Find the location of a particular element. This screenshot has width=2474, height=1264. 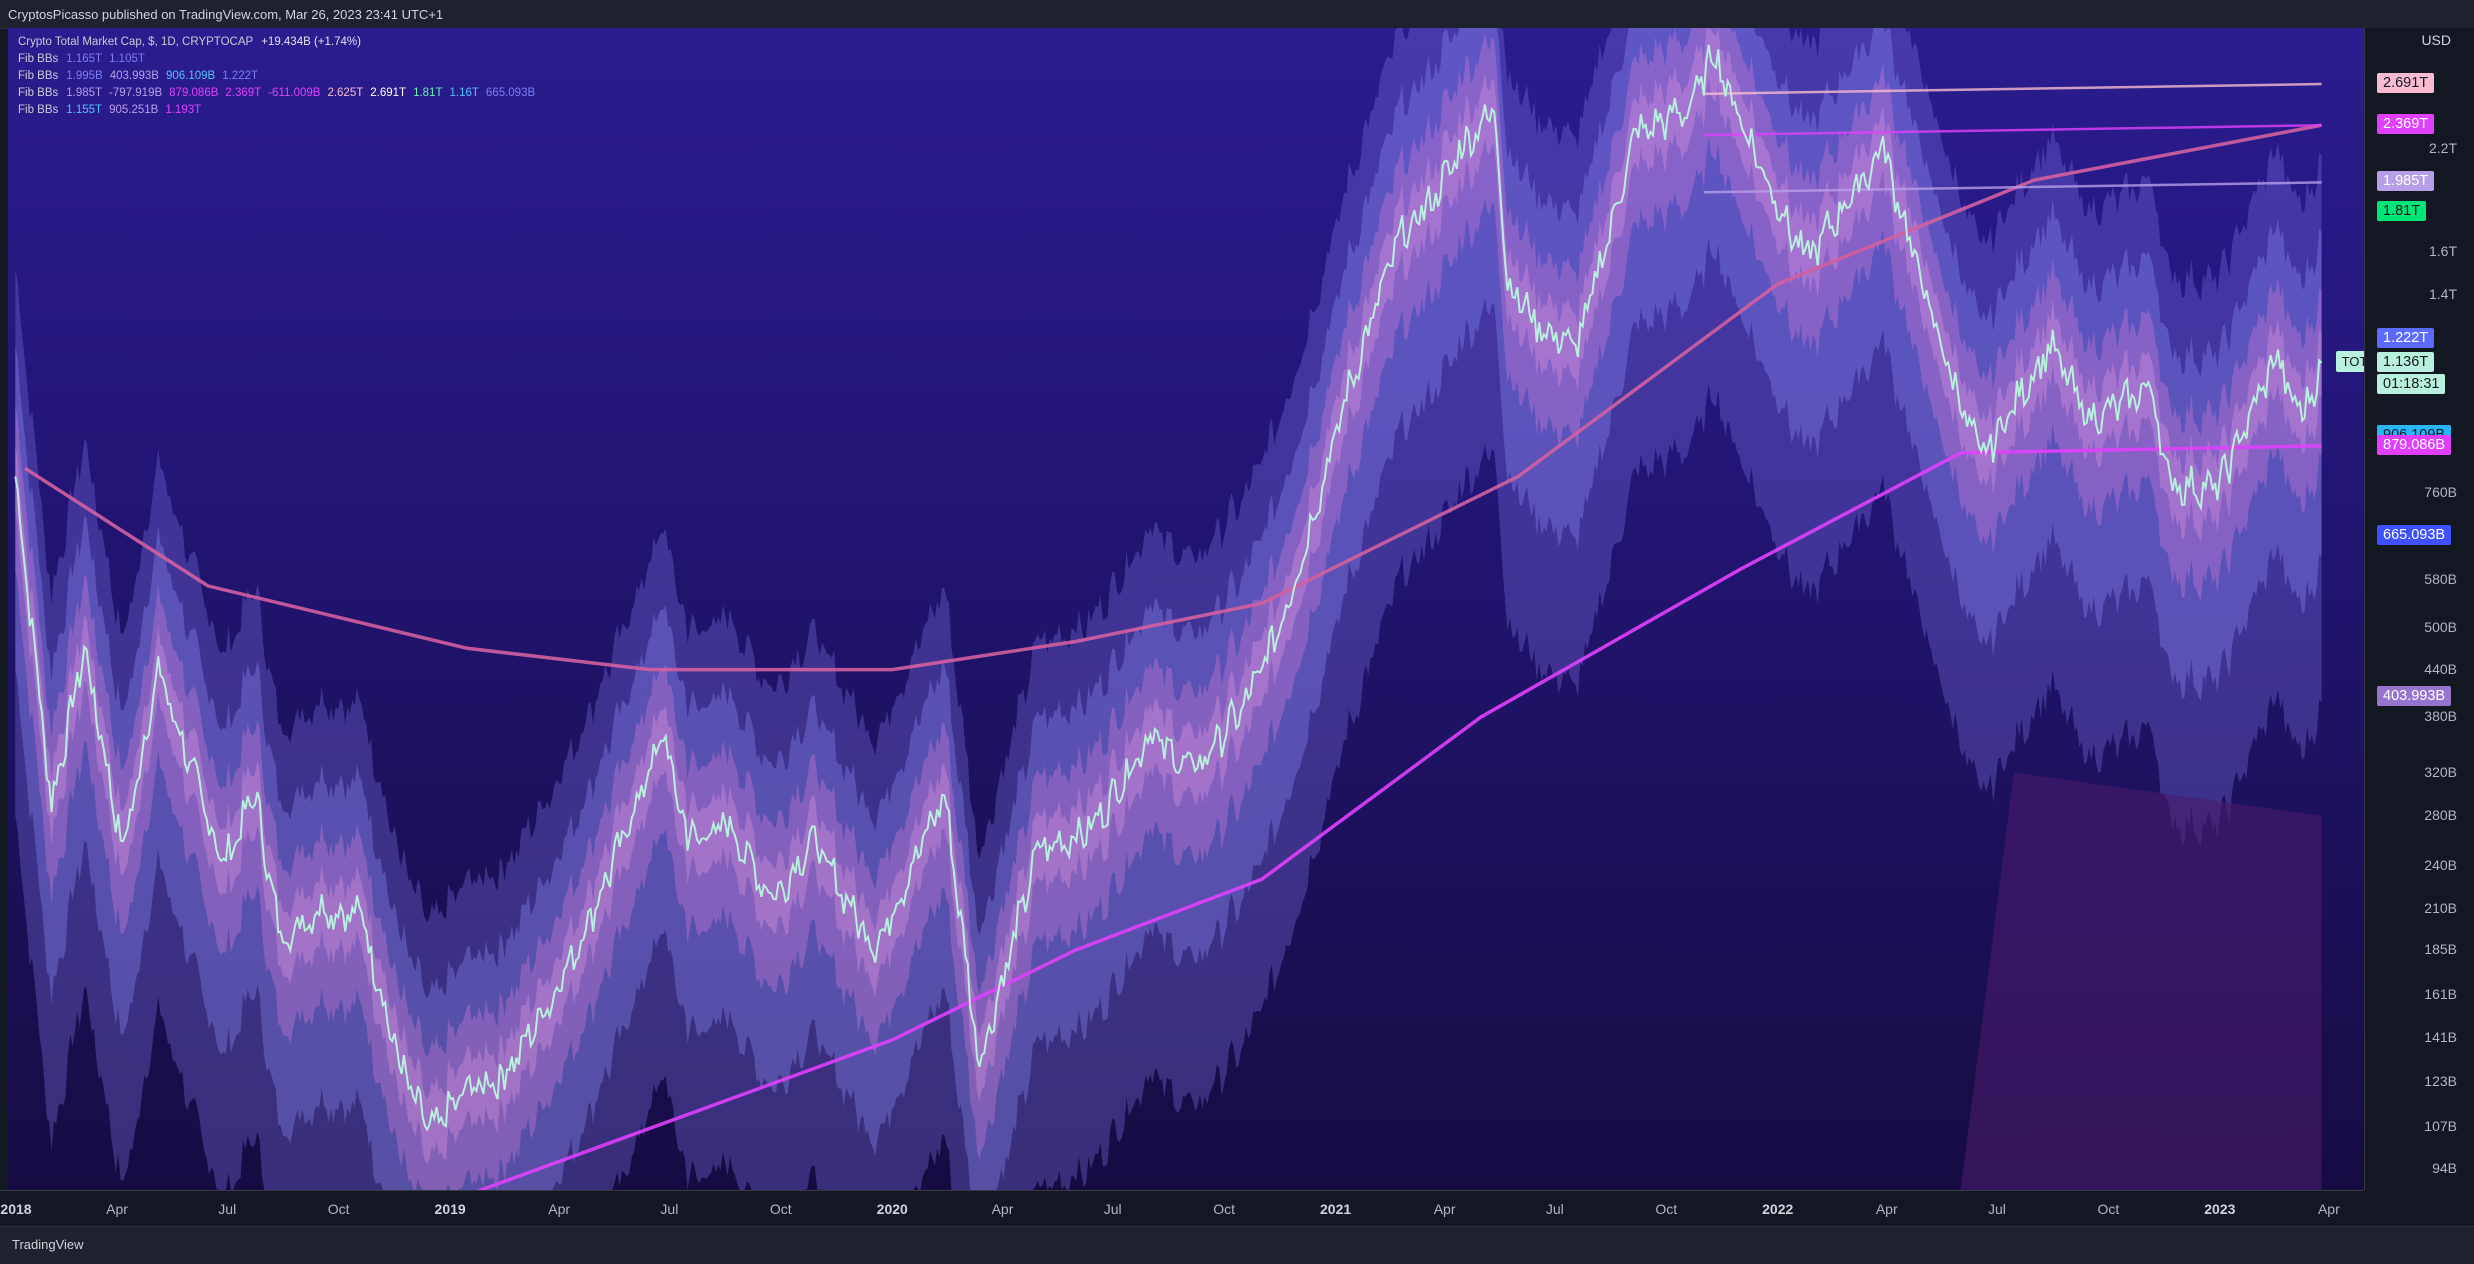

legend-value: 1.16T is located at coordinates (464, 93).